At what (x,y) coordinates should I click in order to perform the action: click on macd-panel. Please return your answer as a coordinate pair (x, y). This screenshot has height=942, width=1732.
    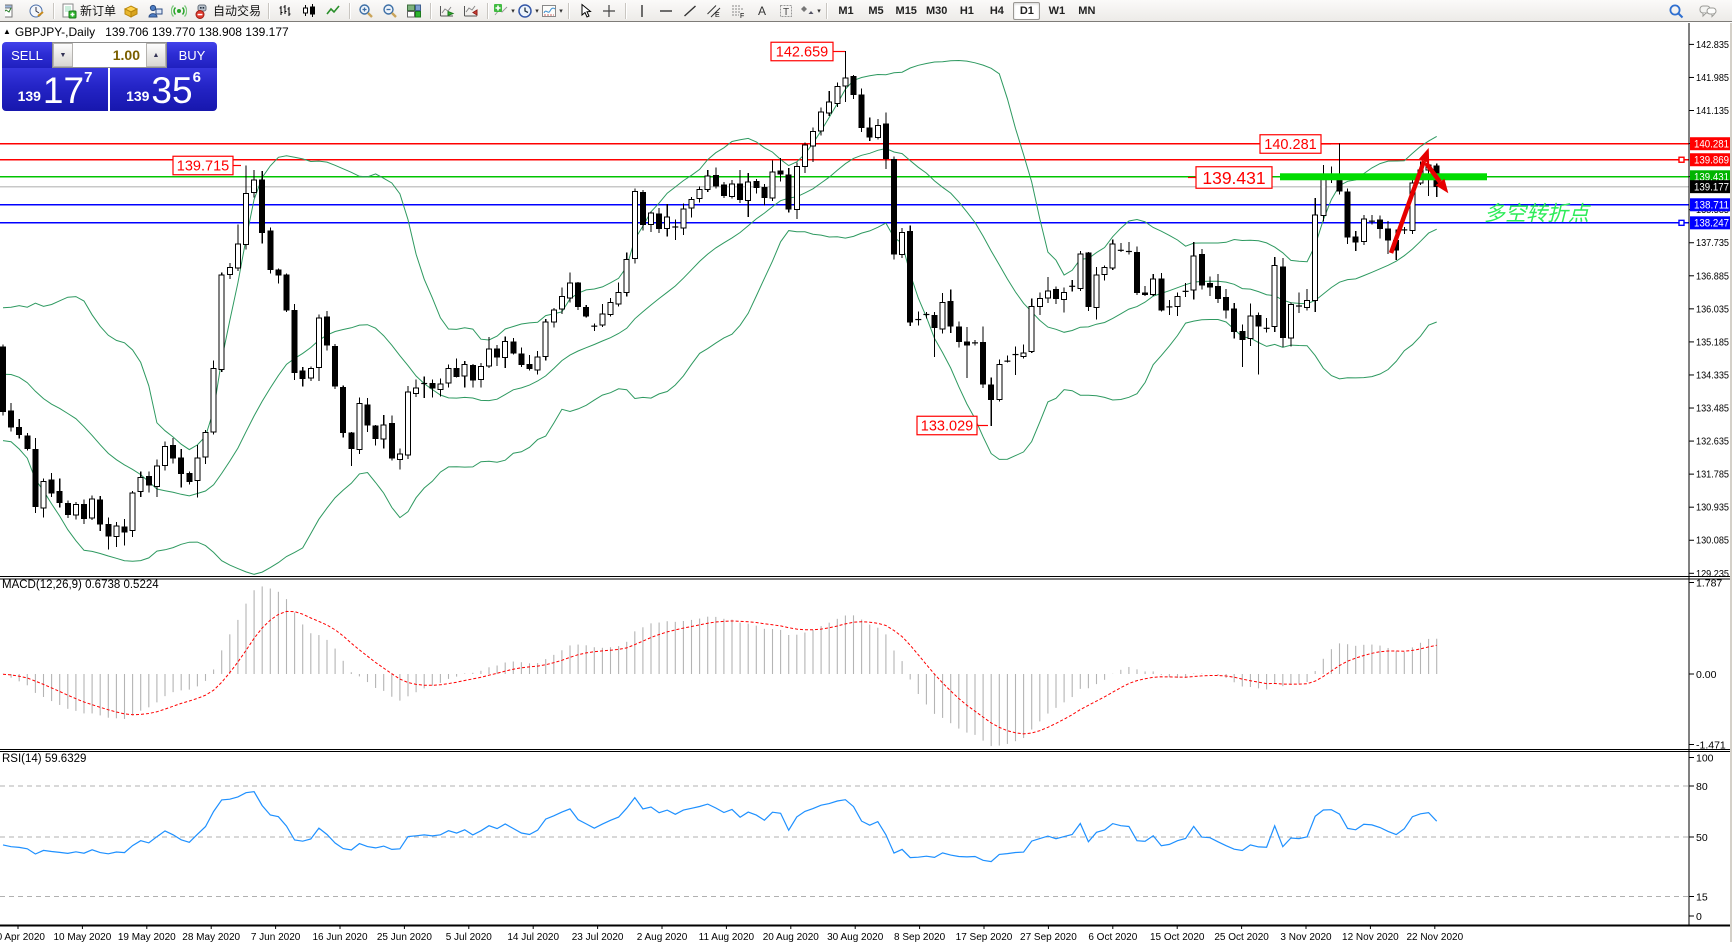
    Looking at the image, I should click on (720, 666).